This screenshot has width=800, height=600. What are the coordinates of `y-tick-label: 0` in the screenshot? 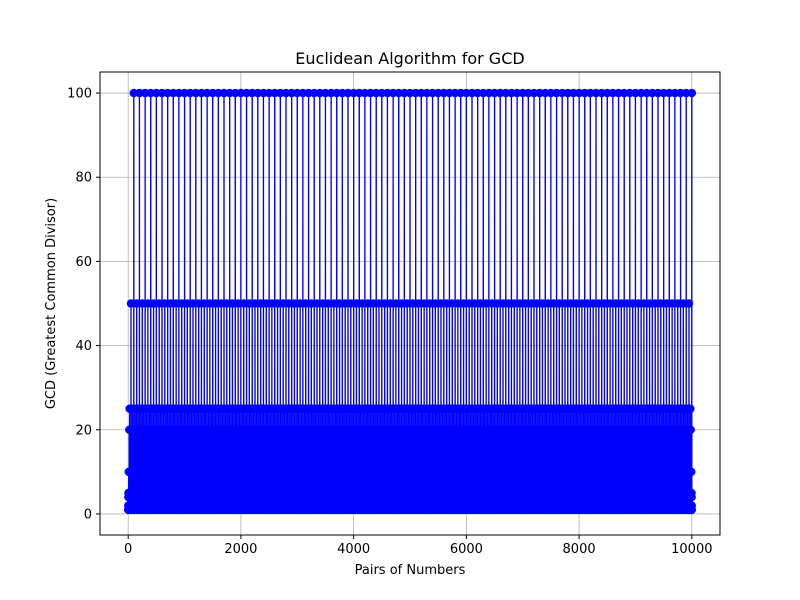 It's located at (88, 514).